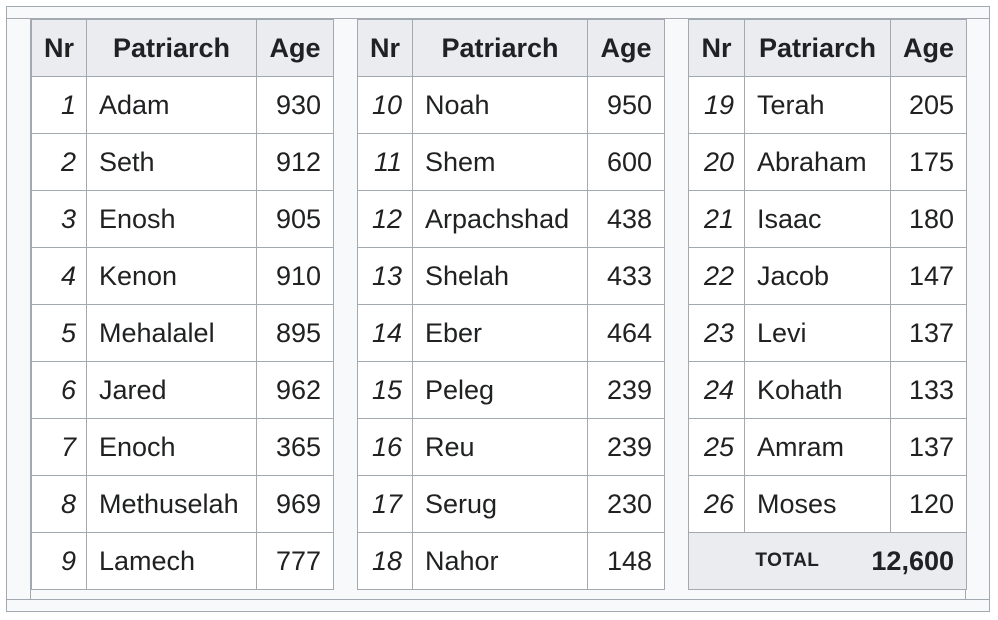 The width and height of the screenshot is (998, 620). I want to click on table-row: 7 Enoch 365, so click(182, 447).